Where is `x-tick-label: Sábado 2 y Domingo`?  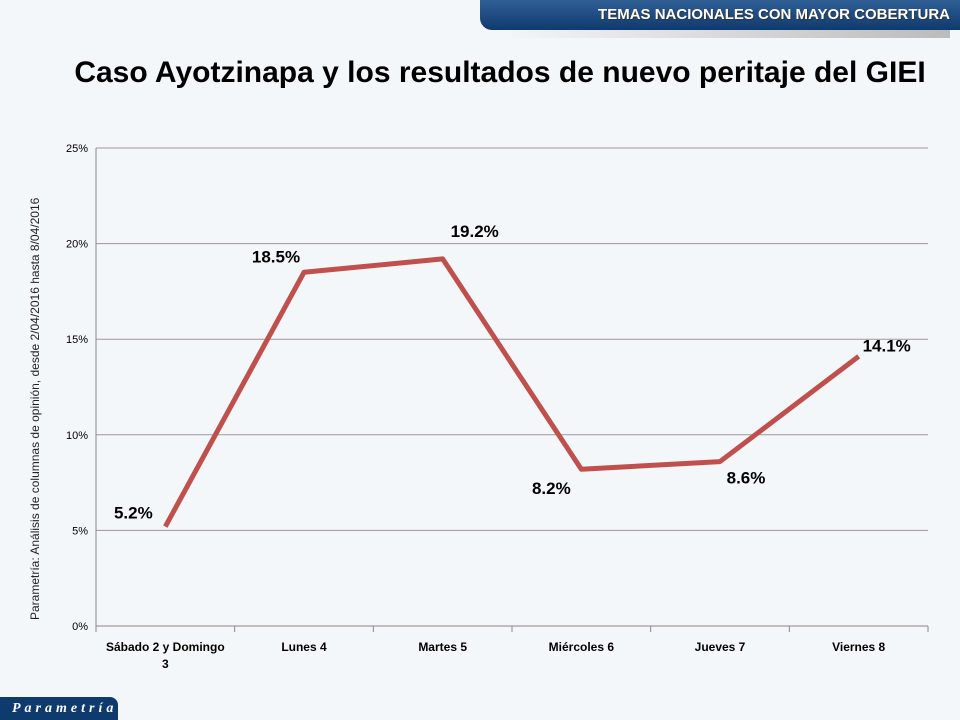
x-tick-label: Sábado 2 y Domingo is located at coordinates (165, 647).